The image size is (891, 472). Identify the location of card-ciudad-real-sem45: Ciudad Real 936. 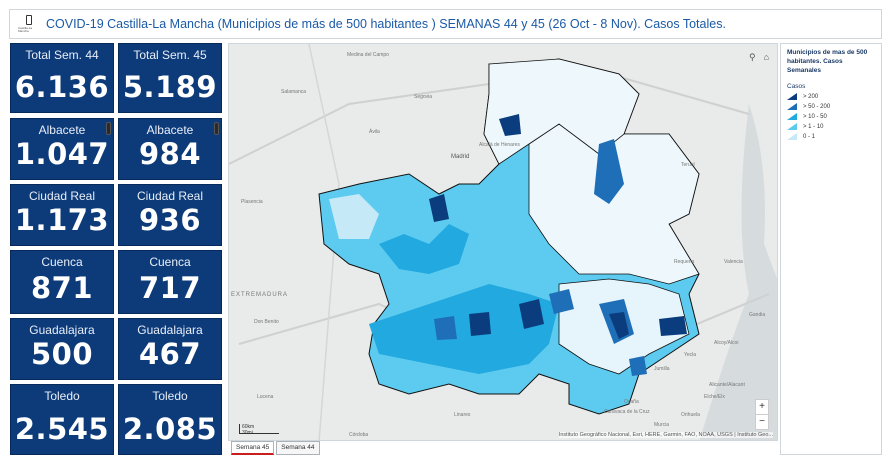
(170, 215).